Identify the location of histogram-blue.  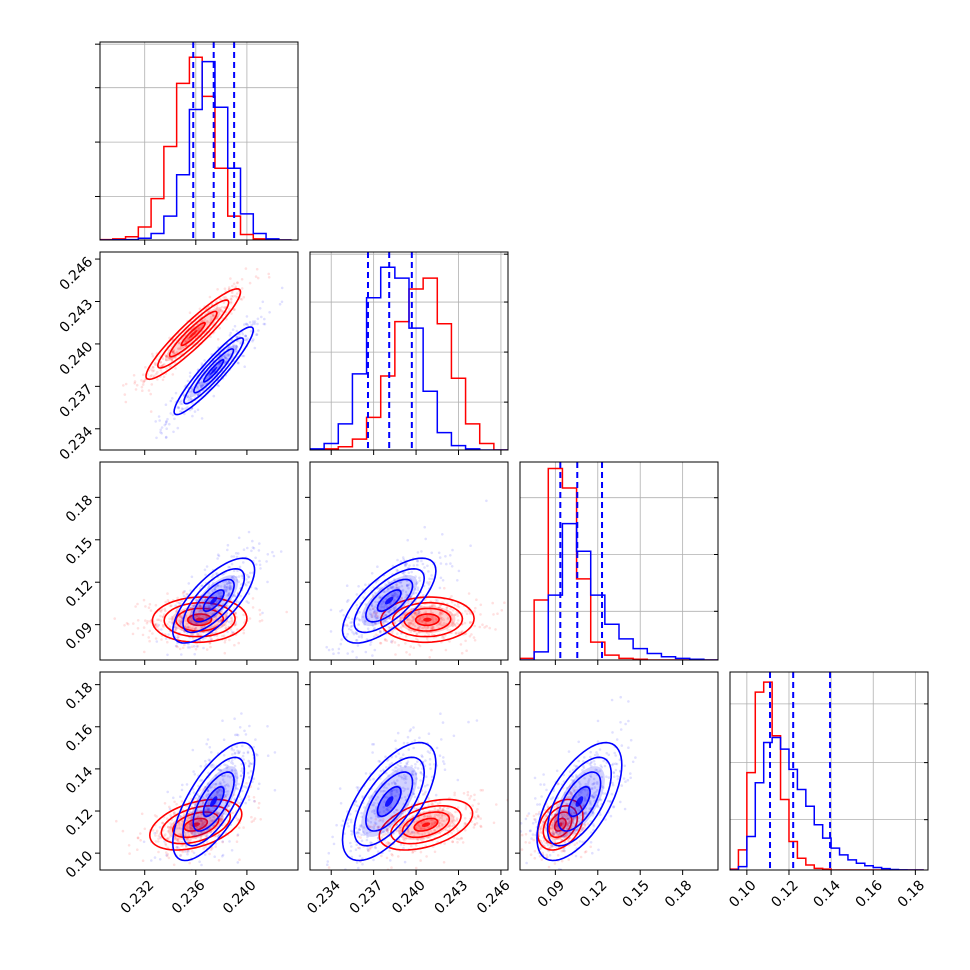
(827, 803).